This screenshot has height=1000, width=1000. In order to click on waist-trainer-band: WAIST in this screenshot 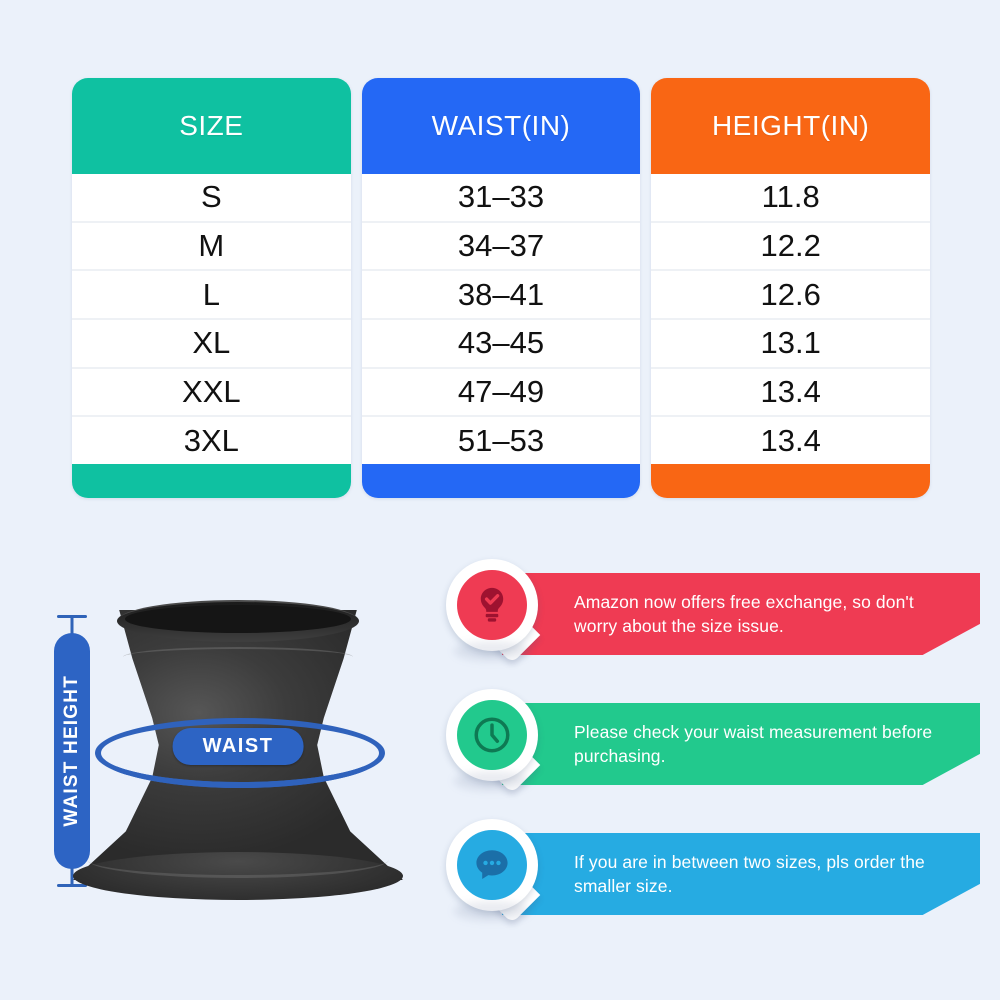, I will do `click(238, 750)`.